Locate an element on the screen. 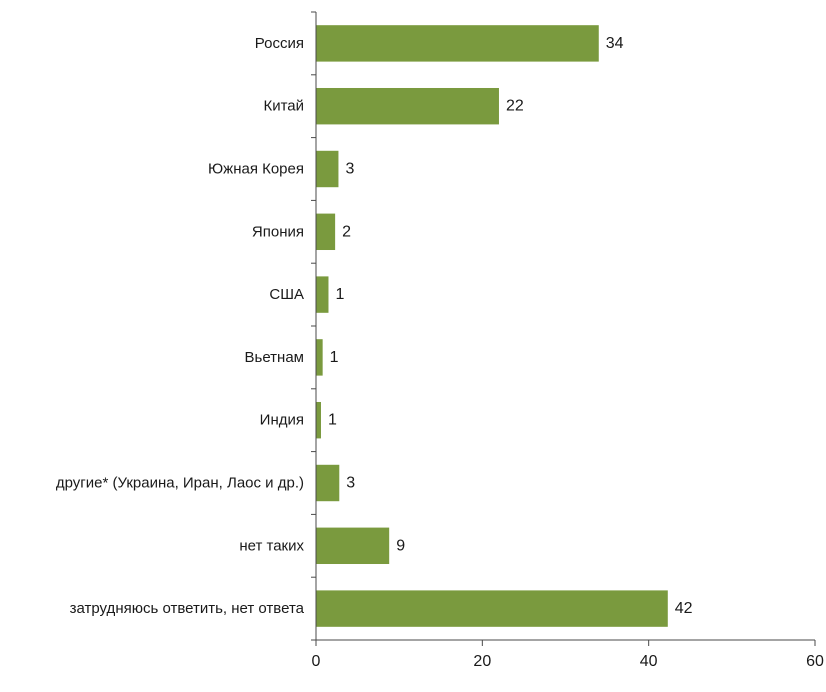 The image size is (826, 692). data-label-4: 1 is located at coordinates (339, 294).